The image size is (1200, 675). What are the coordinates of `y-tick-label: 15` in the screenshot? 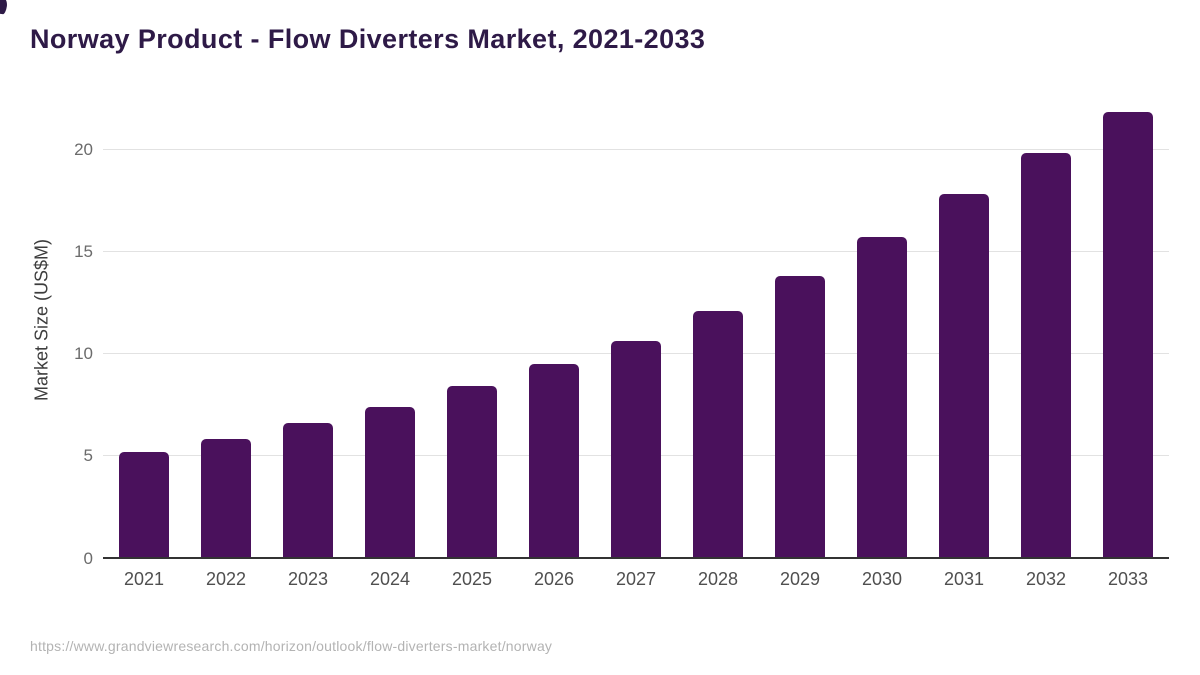 It's located at (83, 251).